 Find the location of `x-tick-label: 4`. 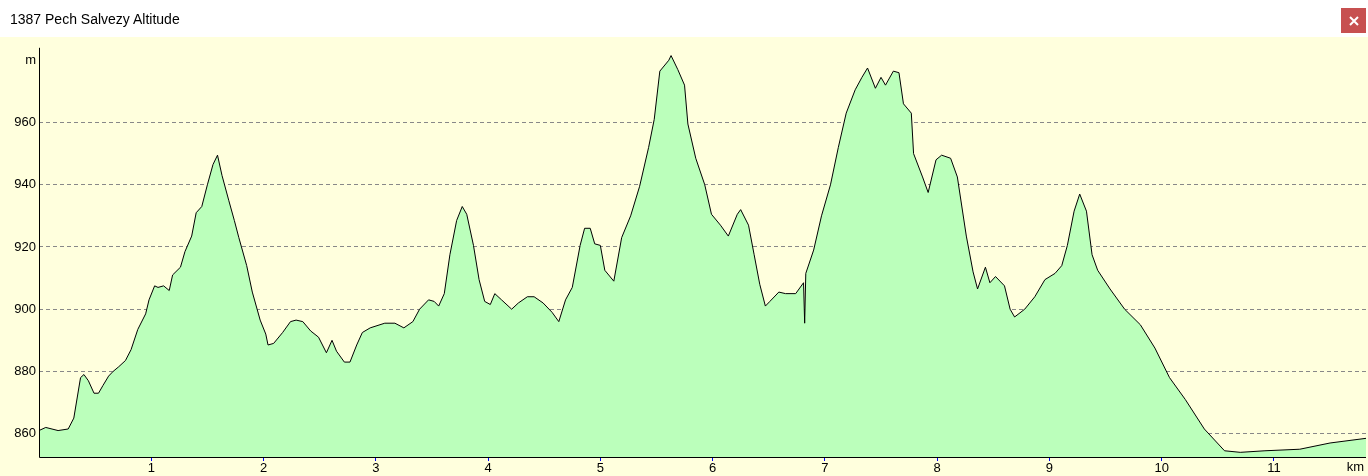

x-tick-label: 4 is located at coordinates (488, 468).